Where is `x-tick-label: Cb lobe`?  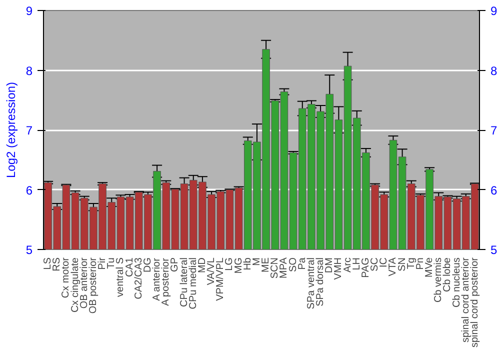
x-tick-label: Cb lobe is located at coordinates (448, 274).